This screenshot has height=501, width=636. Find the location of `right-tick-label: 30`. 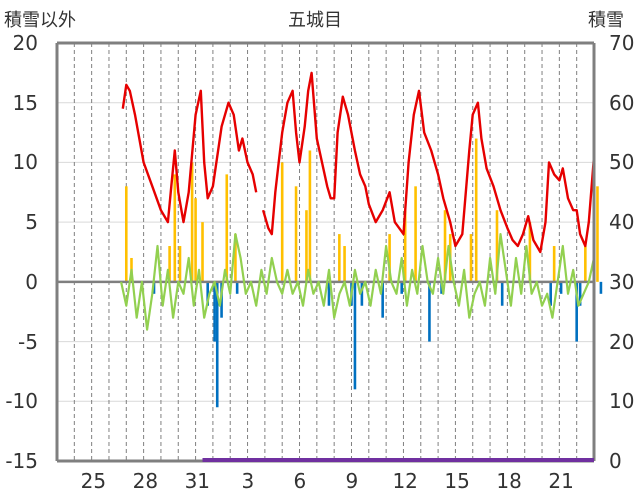

right-tick-label: 30 is located at coordinates (622, 281).